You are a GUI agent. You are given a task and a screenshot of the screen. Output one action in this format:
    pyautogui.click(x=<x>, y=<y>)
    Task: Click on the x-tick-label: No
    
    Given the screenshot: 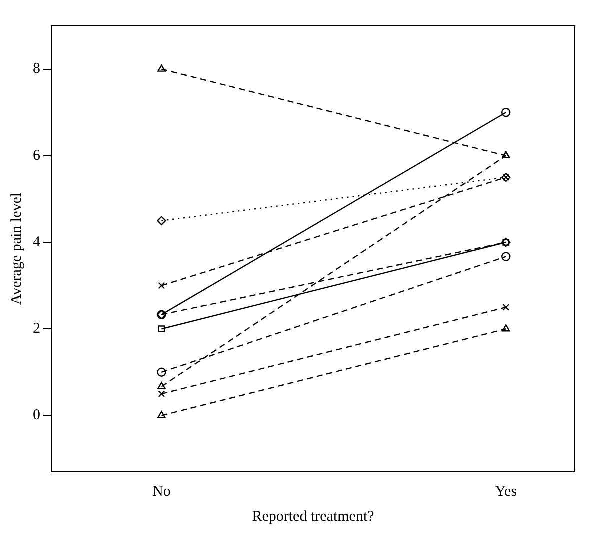 What is the action you would take?
    pyautogui.click(x=161, y=492)
    